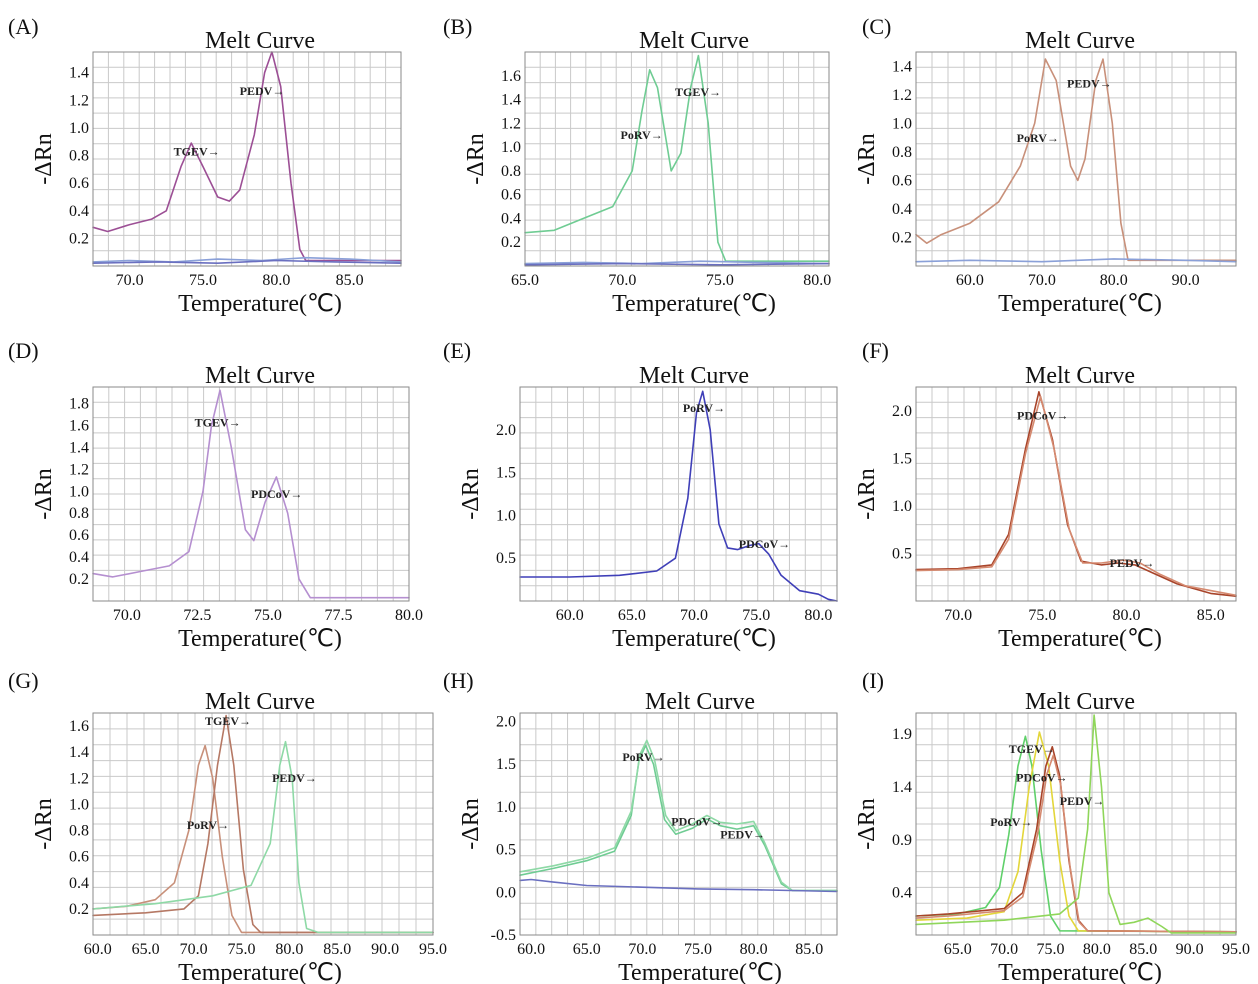 The width and height of the screenshot is (1258, 984). Describe the element at coordinates (902, 840) in the screenshot. I see `y-tick-label: 0.9` at that location.